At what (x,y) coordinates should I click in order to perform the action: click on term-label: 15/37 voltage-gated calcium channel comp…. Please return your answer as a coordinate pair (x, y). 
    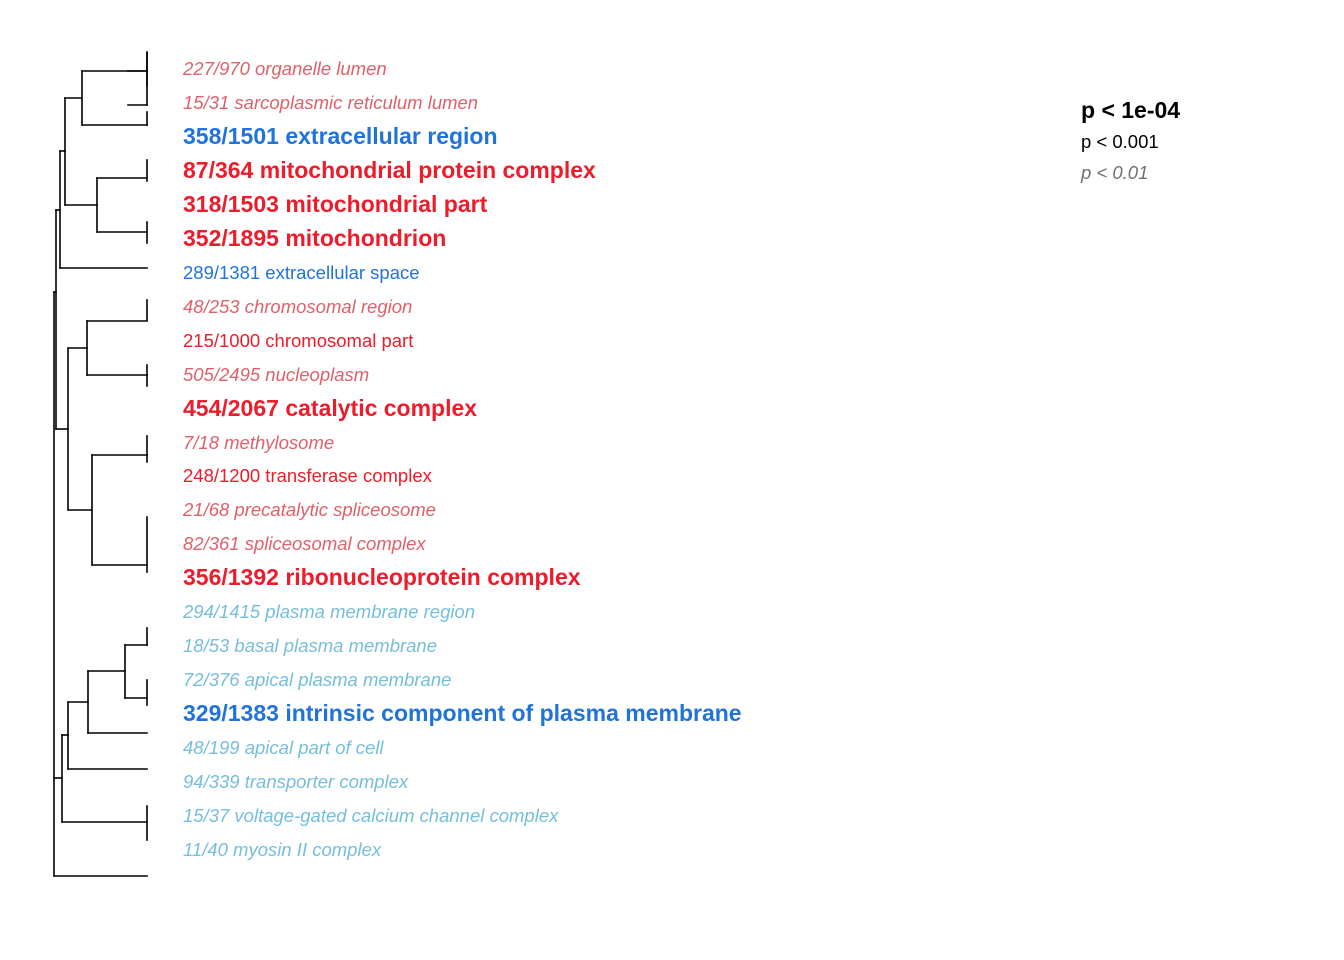
    Looking at the image, I should click on (371, 815).